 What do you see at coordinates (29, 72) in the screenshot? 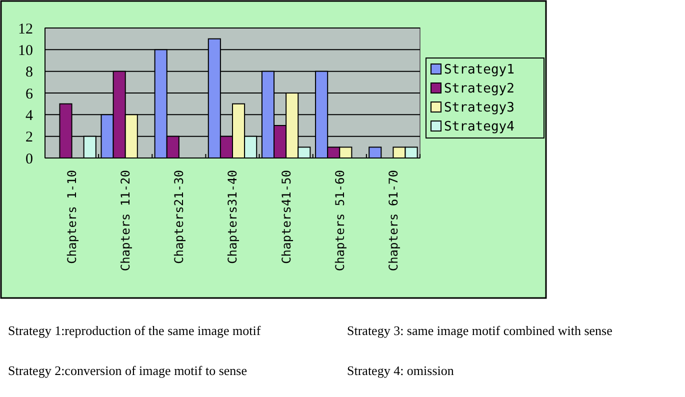
I see `y-tick-label: 8` at bounding box center [29, 72].